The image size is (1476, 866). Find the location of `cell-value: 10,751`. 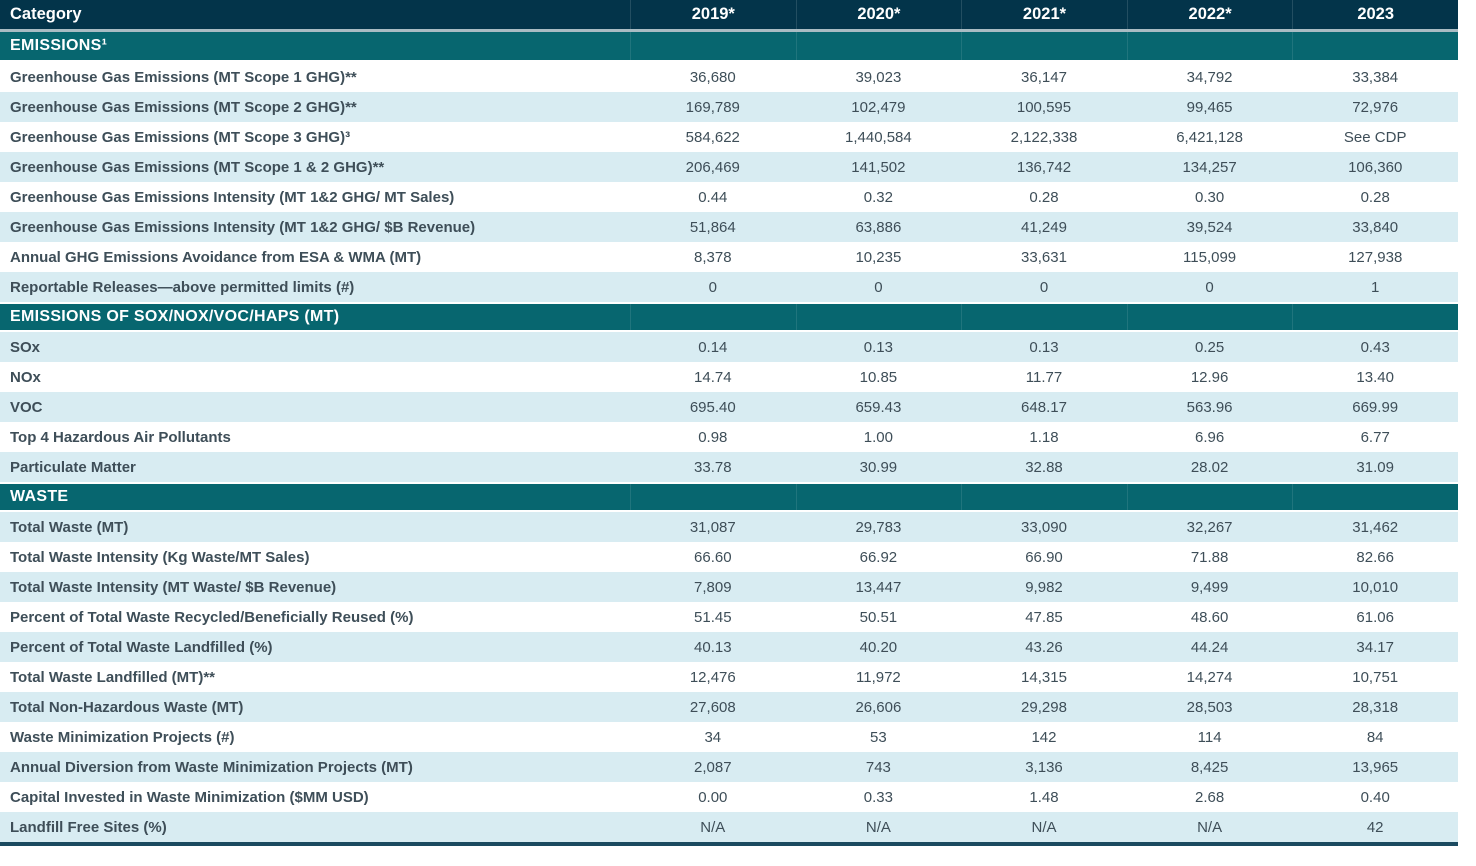

cell-value: 10,751 is located at coordinates (1375, 677).